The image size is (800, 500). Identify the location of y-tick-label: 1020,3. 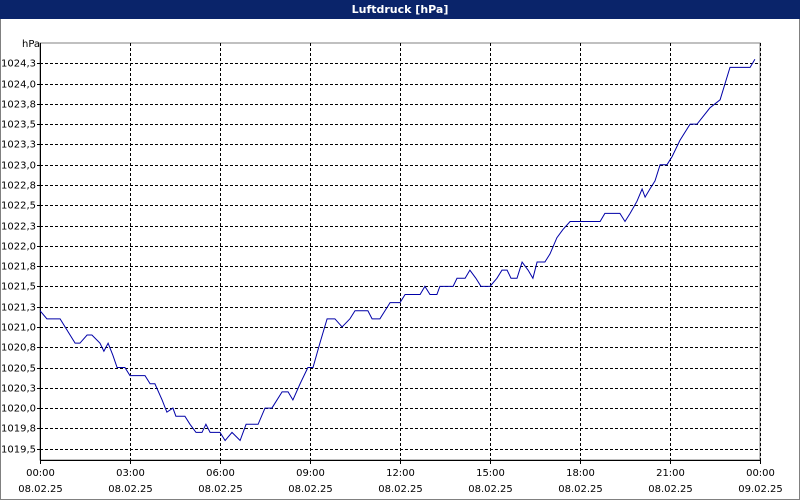
(18, 389).